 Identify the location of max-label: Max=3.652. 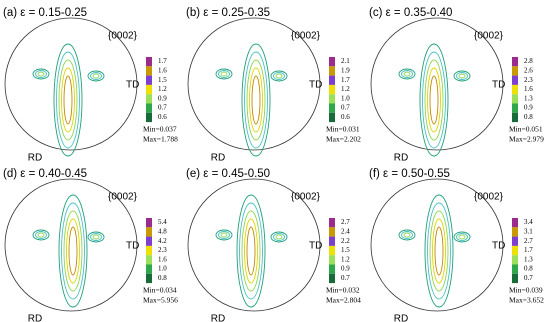
(526, 300).